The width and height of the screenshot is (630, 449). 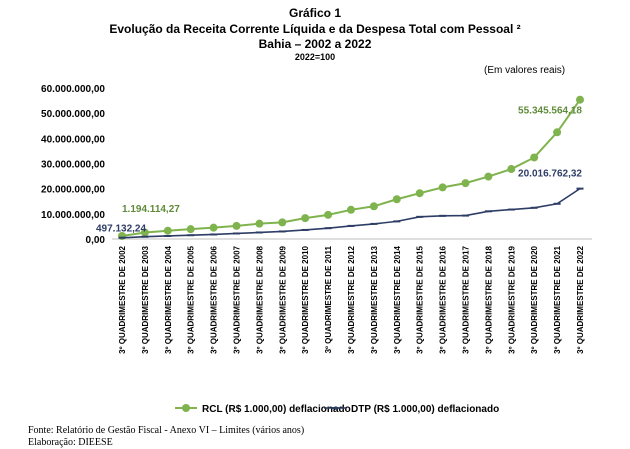 What do you see at coordinates (70, 442) in the screenshot?
I see `elaboration-note: Elaboração: DIEESE` at bounding box center [70, 442].